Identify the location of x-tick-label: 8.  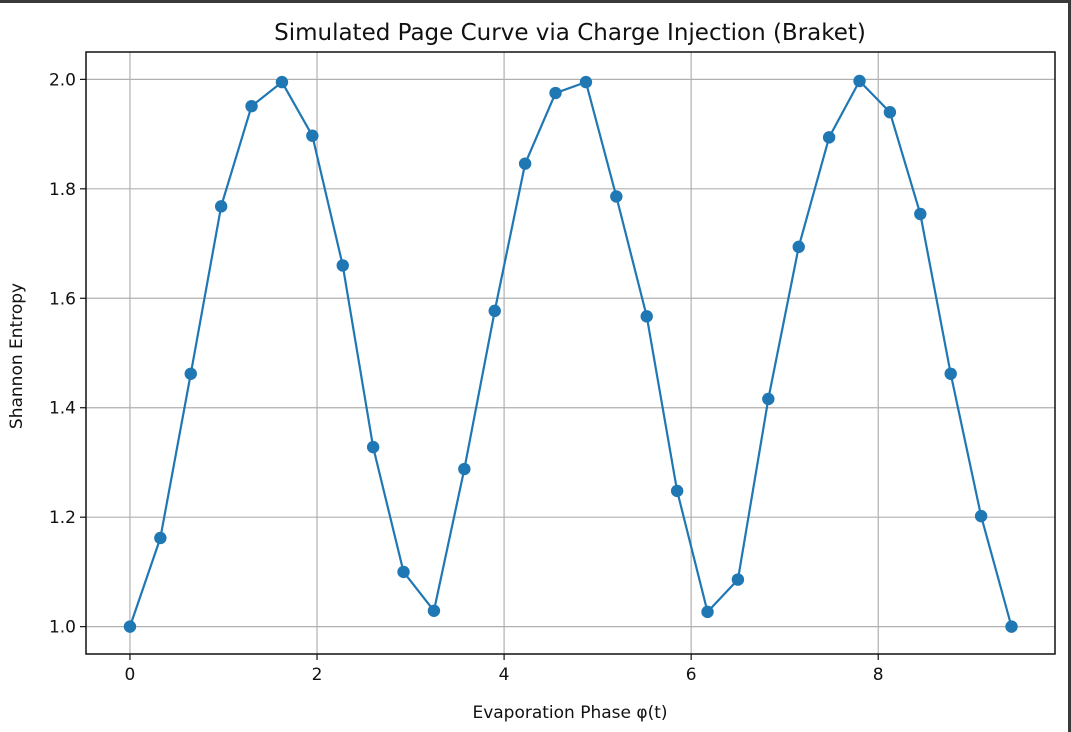
(878, 675).